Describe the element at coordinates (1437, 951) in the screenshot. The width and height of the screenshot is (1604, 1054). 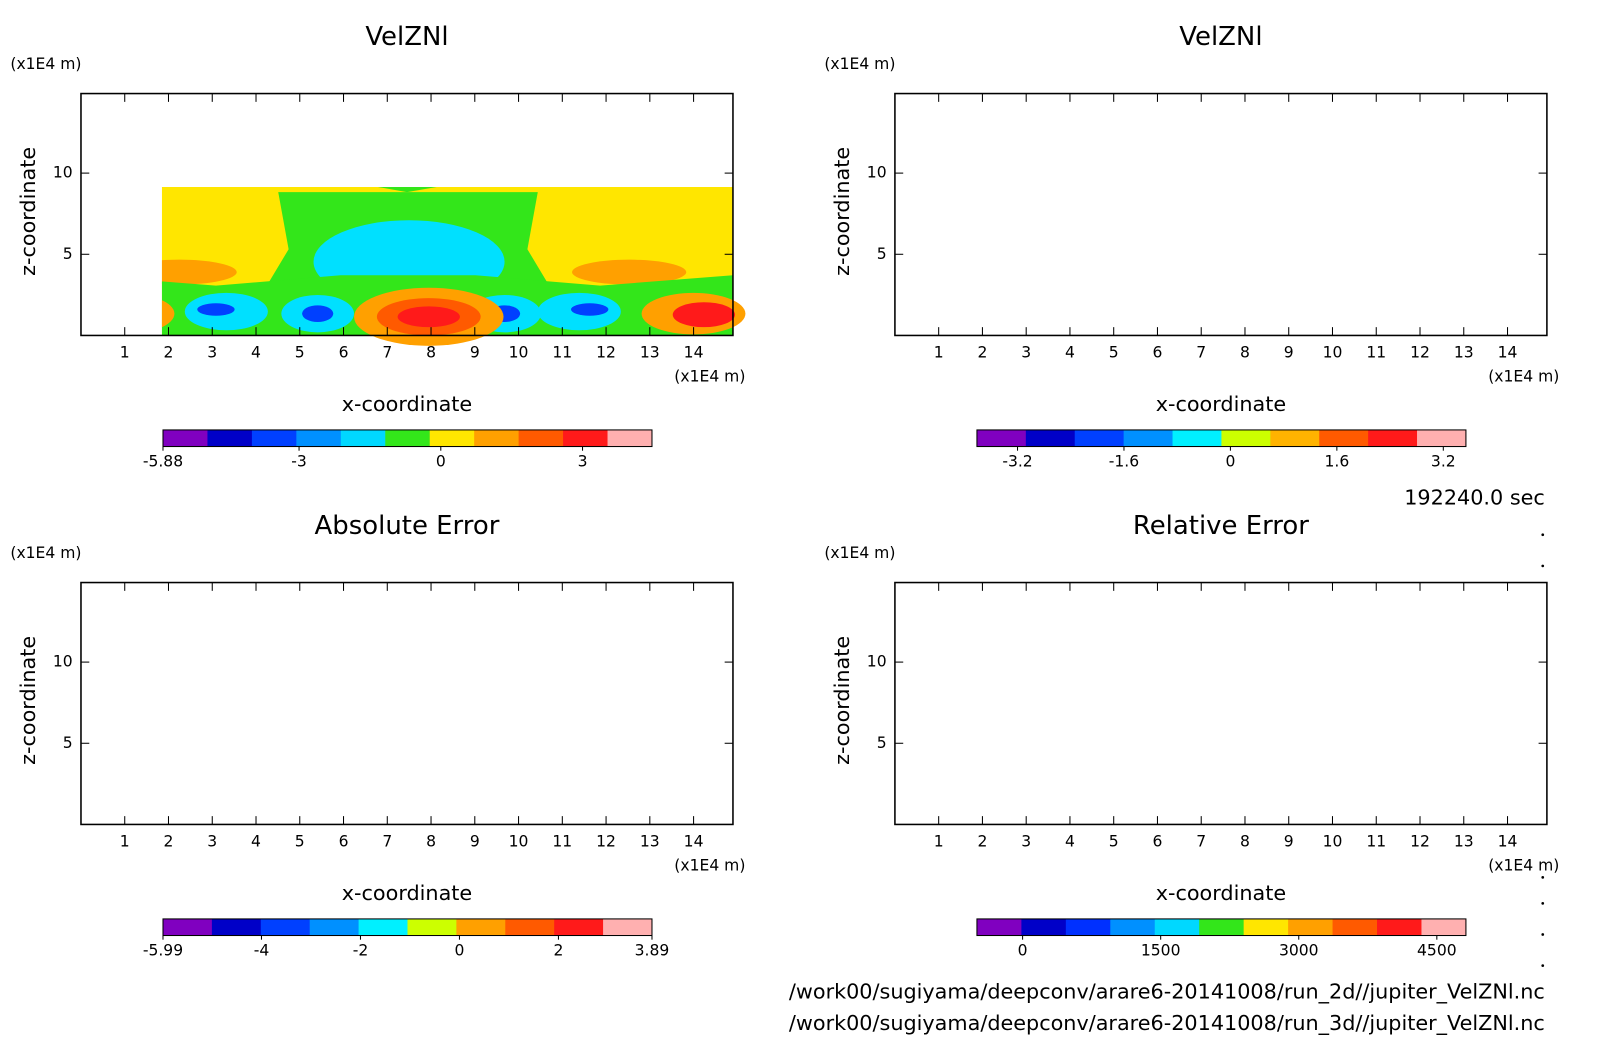
I see `colorbar-tick-label: 4500` at that location.